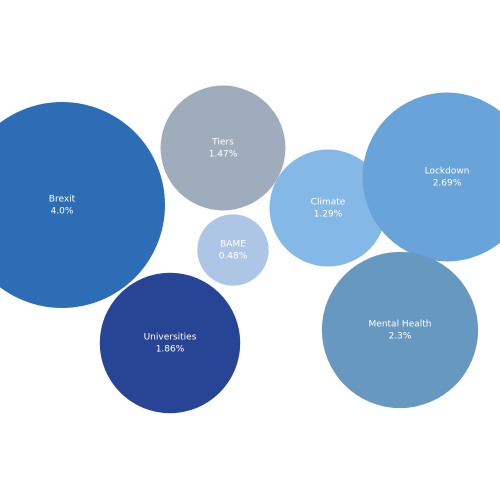 The image size is (500, 500). What do you see at coordinates (170, 350) in the screenshot?
I see `bubble-value: 1.86%` at bounding box center [170, 350].